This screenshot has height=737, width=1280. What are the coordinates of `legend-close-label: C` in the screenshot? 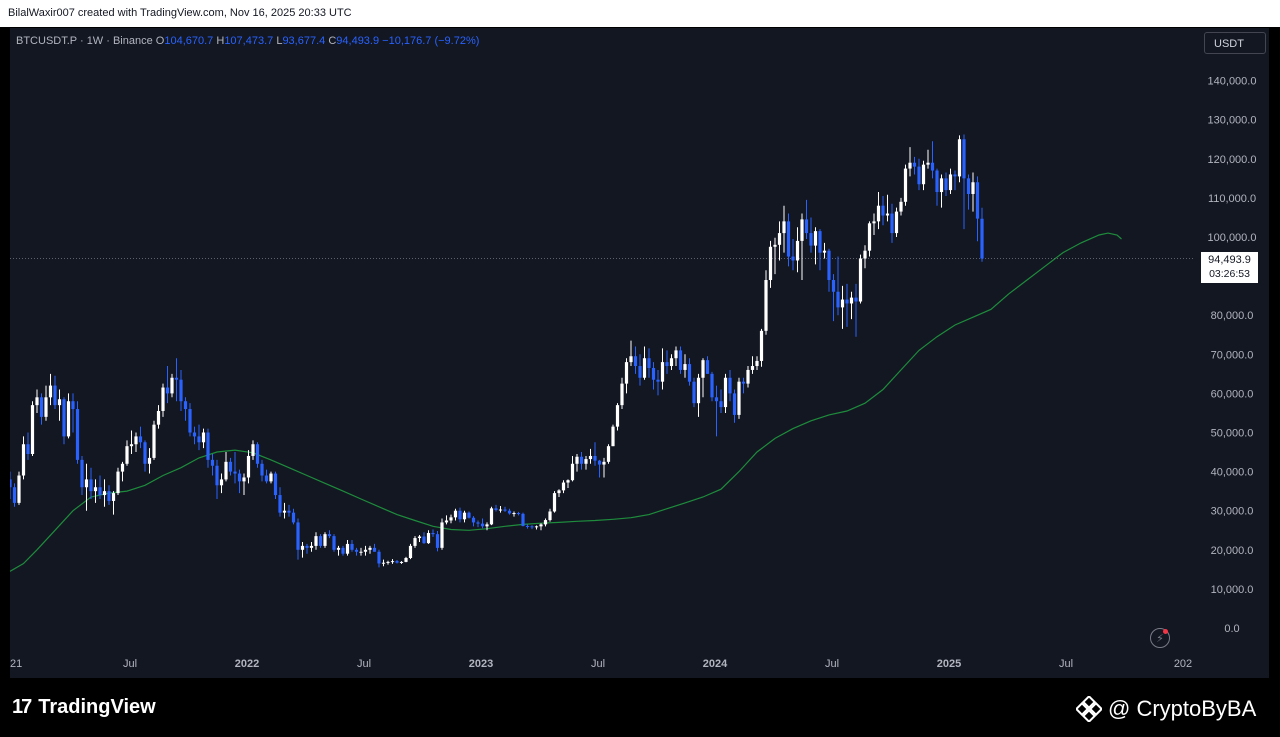 It's located at (332, 41).